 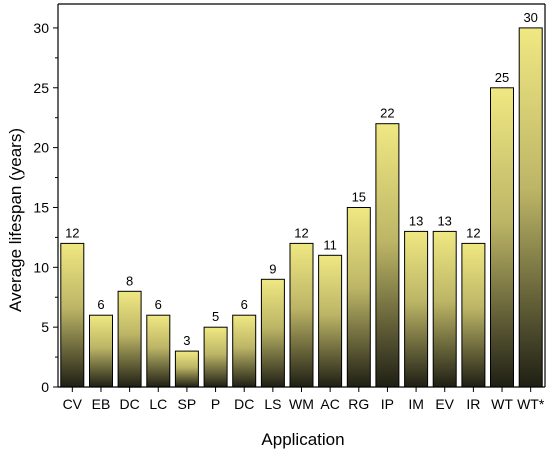 I want to click on data-label-4: 3, so click(x=186, y=340).